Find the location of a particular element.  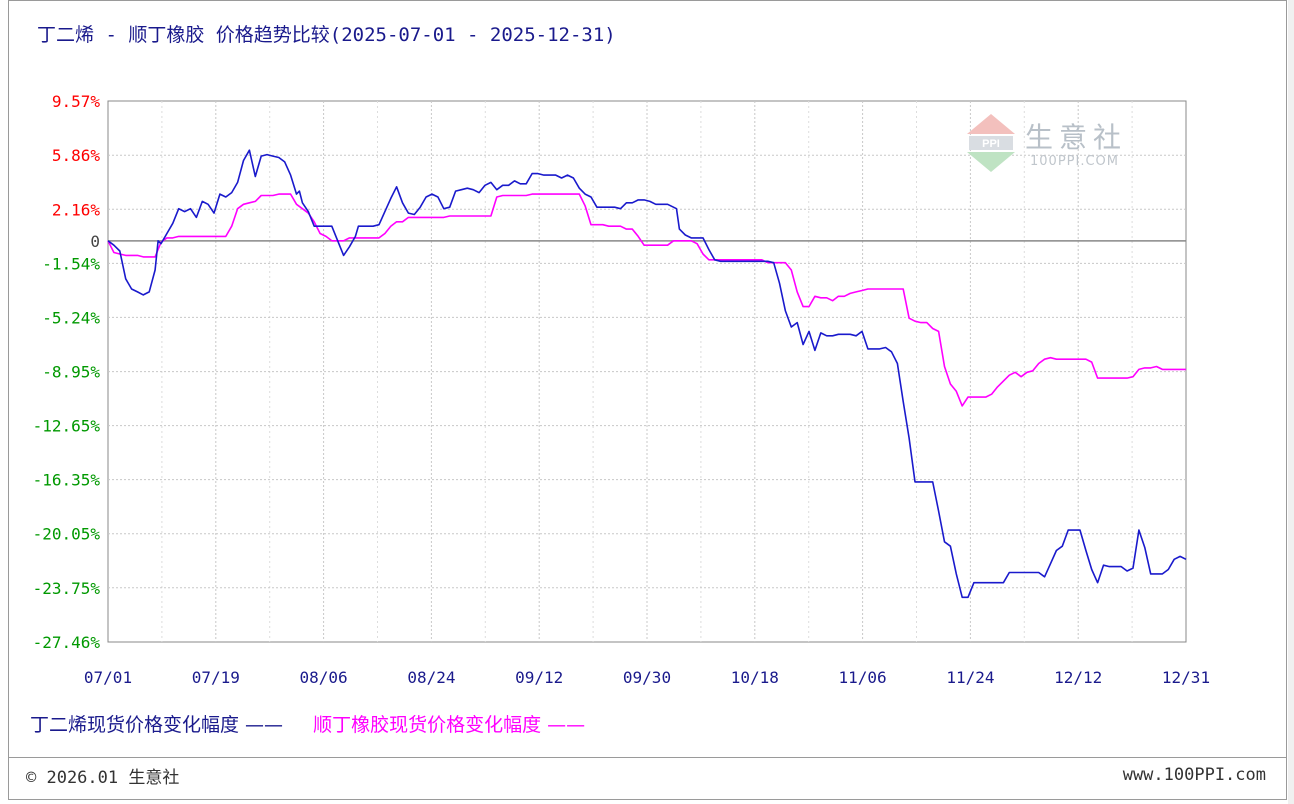

x-tick-label: 12/31 is located at coordinates (1186, 677).